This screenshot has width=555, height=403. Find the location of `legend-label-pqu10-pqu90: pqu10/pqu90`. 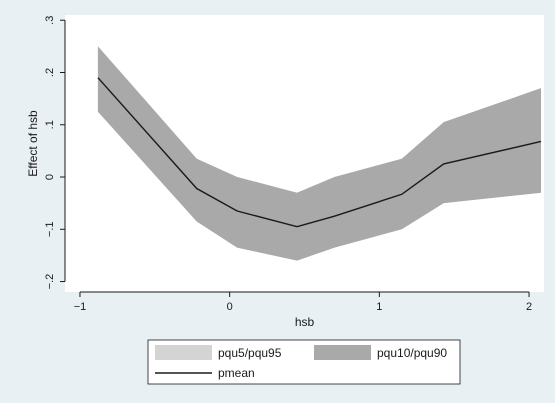

legend-label-pqu10-pqu90: pqu10/pqu90 is located at coordinates (412, 353).